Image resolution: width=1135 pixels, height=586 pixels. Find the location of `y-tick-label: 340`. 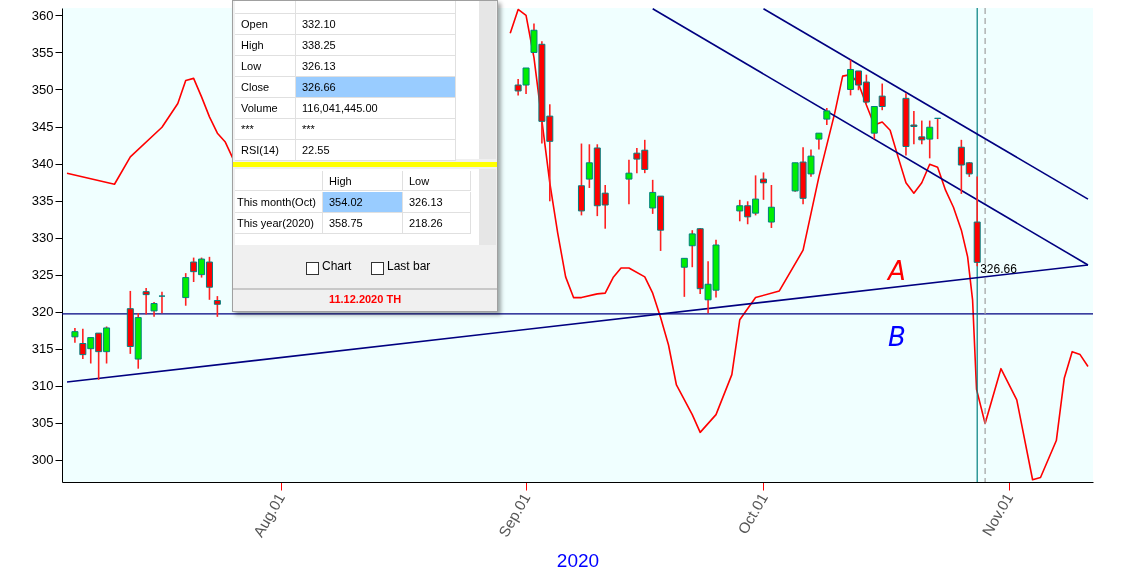

y-tick-label: 340 is located at coordinates (42, 164).